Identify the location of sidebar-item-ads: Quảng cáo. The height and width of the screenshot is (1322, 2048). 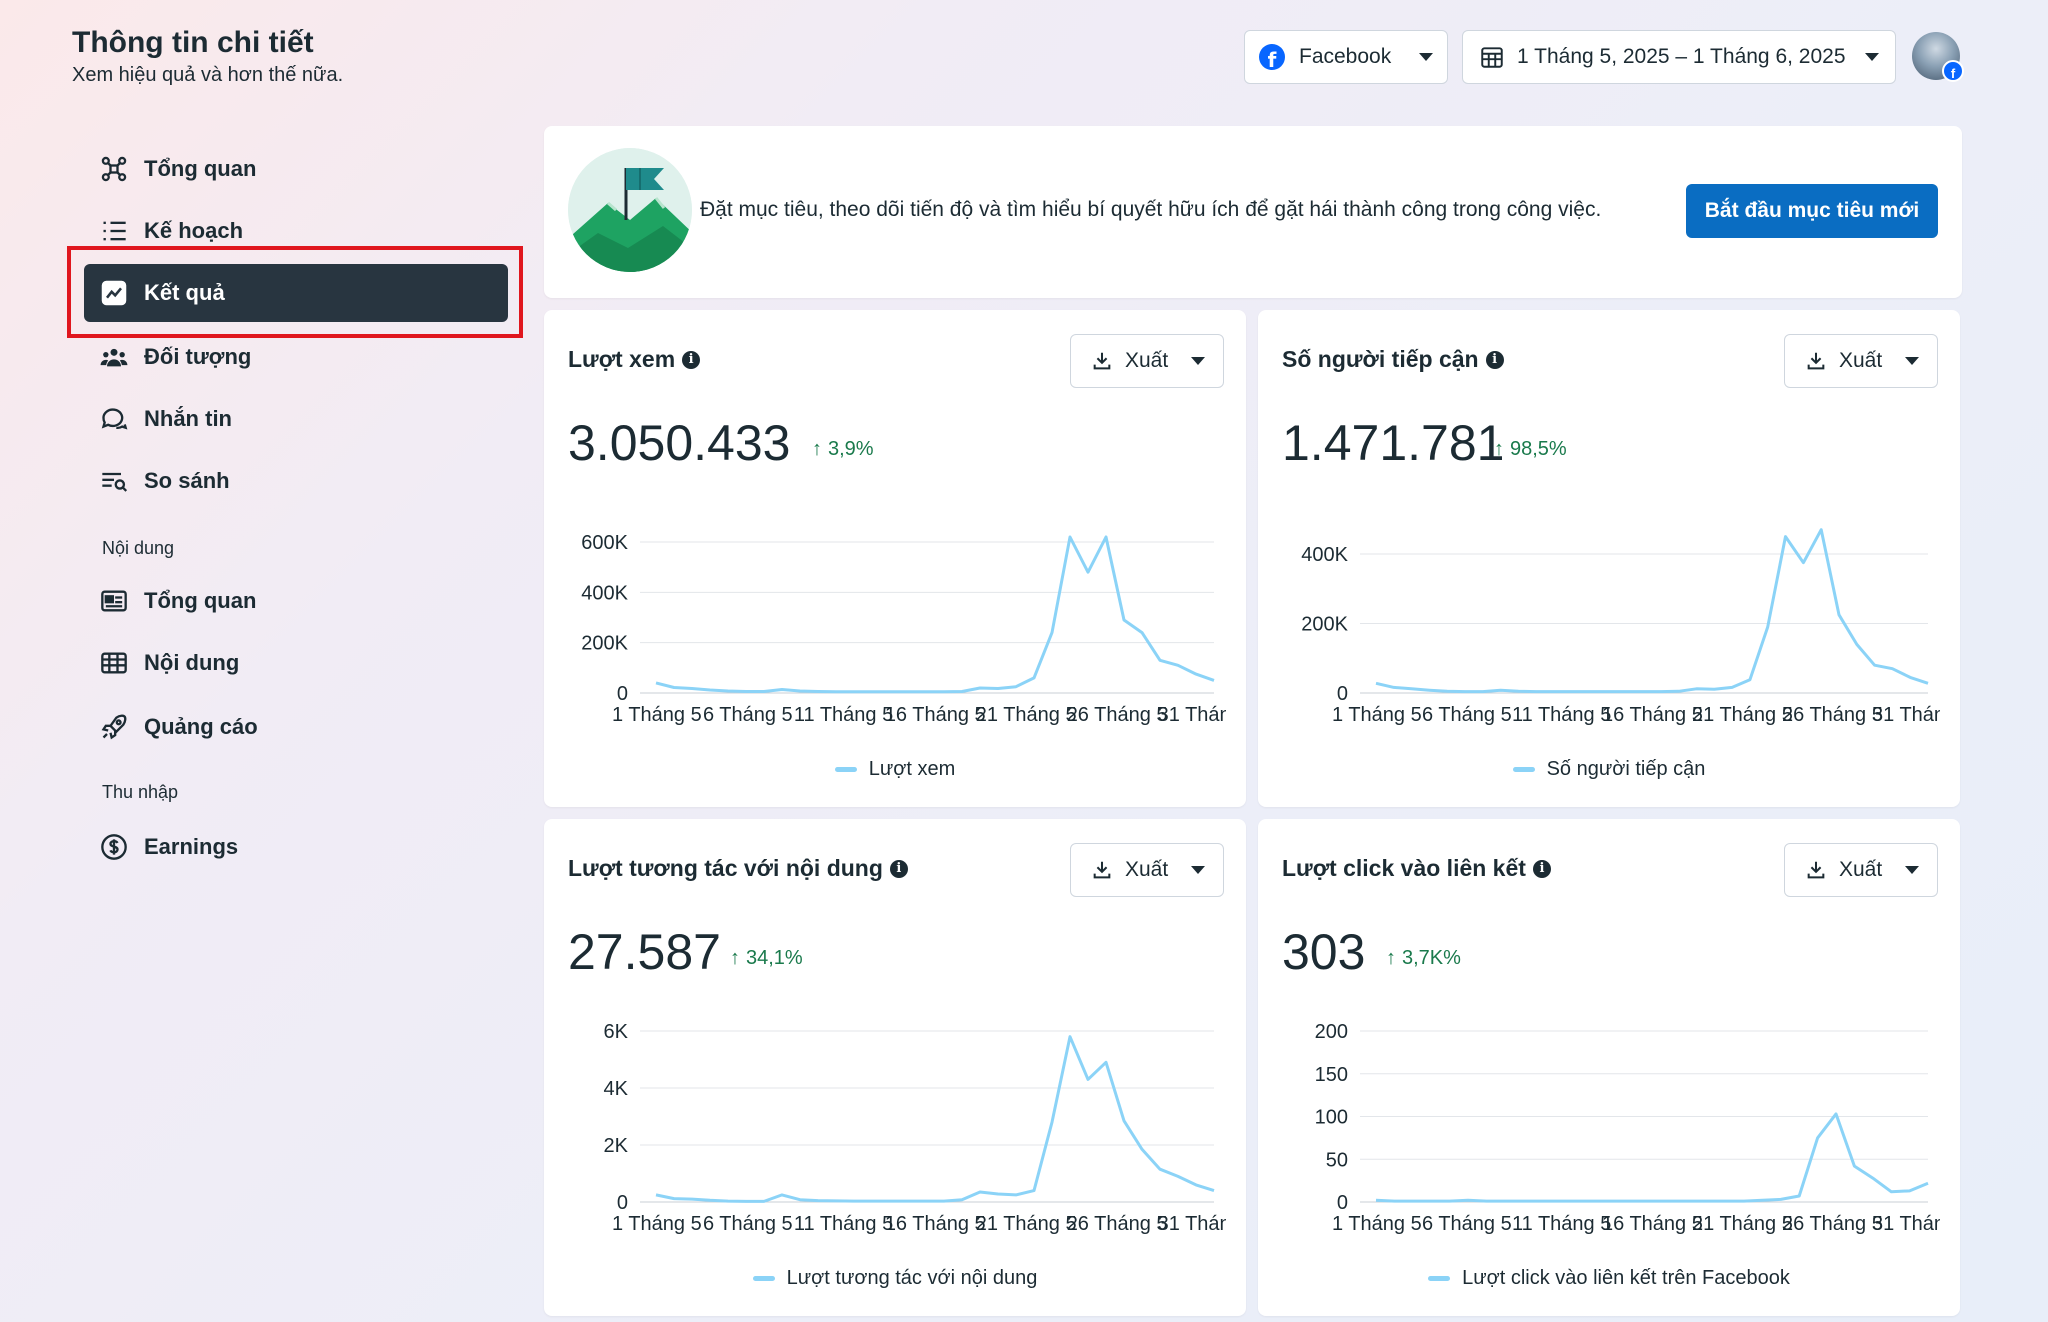
(296, 727).